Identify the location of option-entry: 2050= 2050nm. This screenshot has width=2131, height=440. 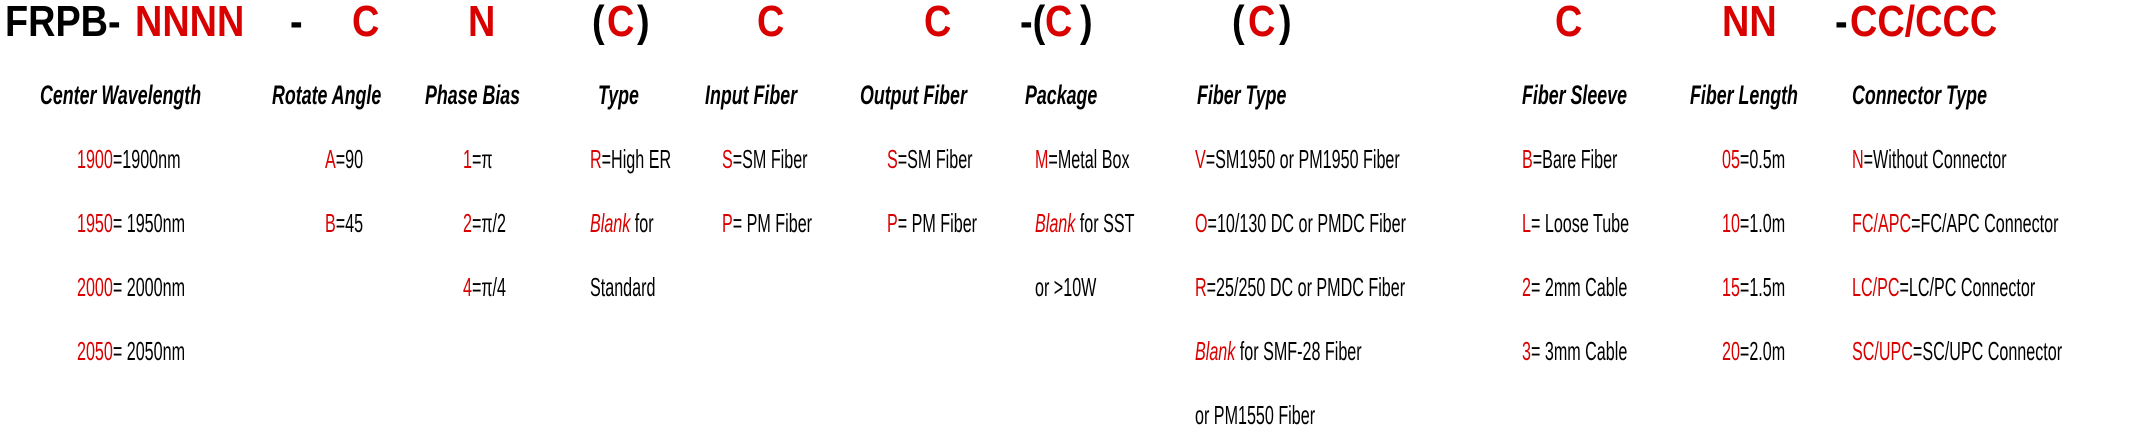
(131, 351).